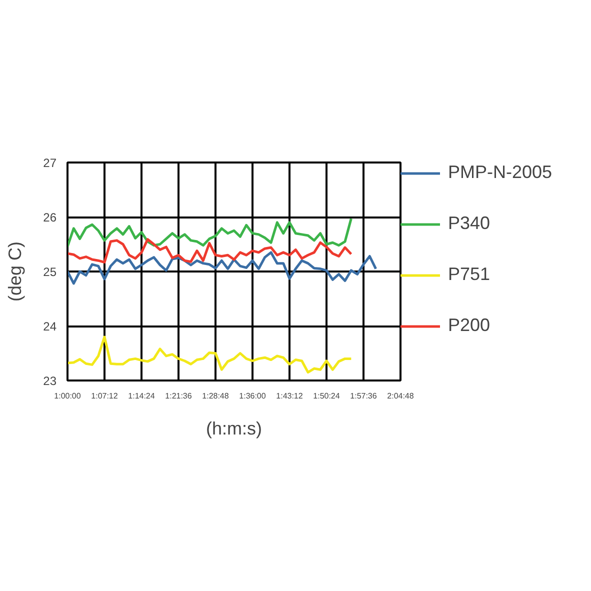 The width and height of the screenshot is (591, 591). Describe the element at coordinates (364, 396) in the screenshot. I see `x-tick-label: 1:57:36` at that location.